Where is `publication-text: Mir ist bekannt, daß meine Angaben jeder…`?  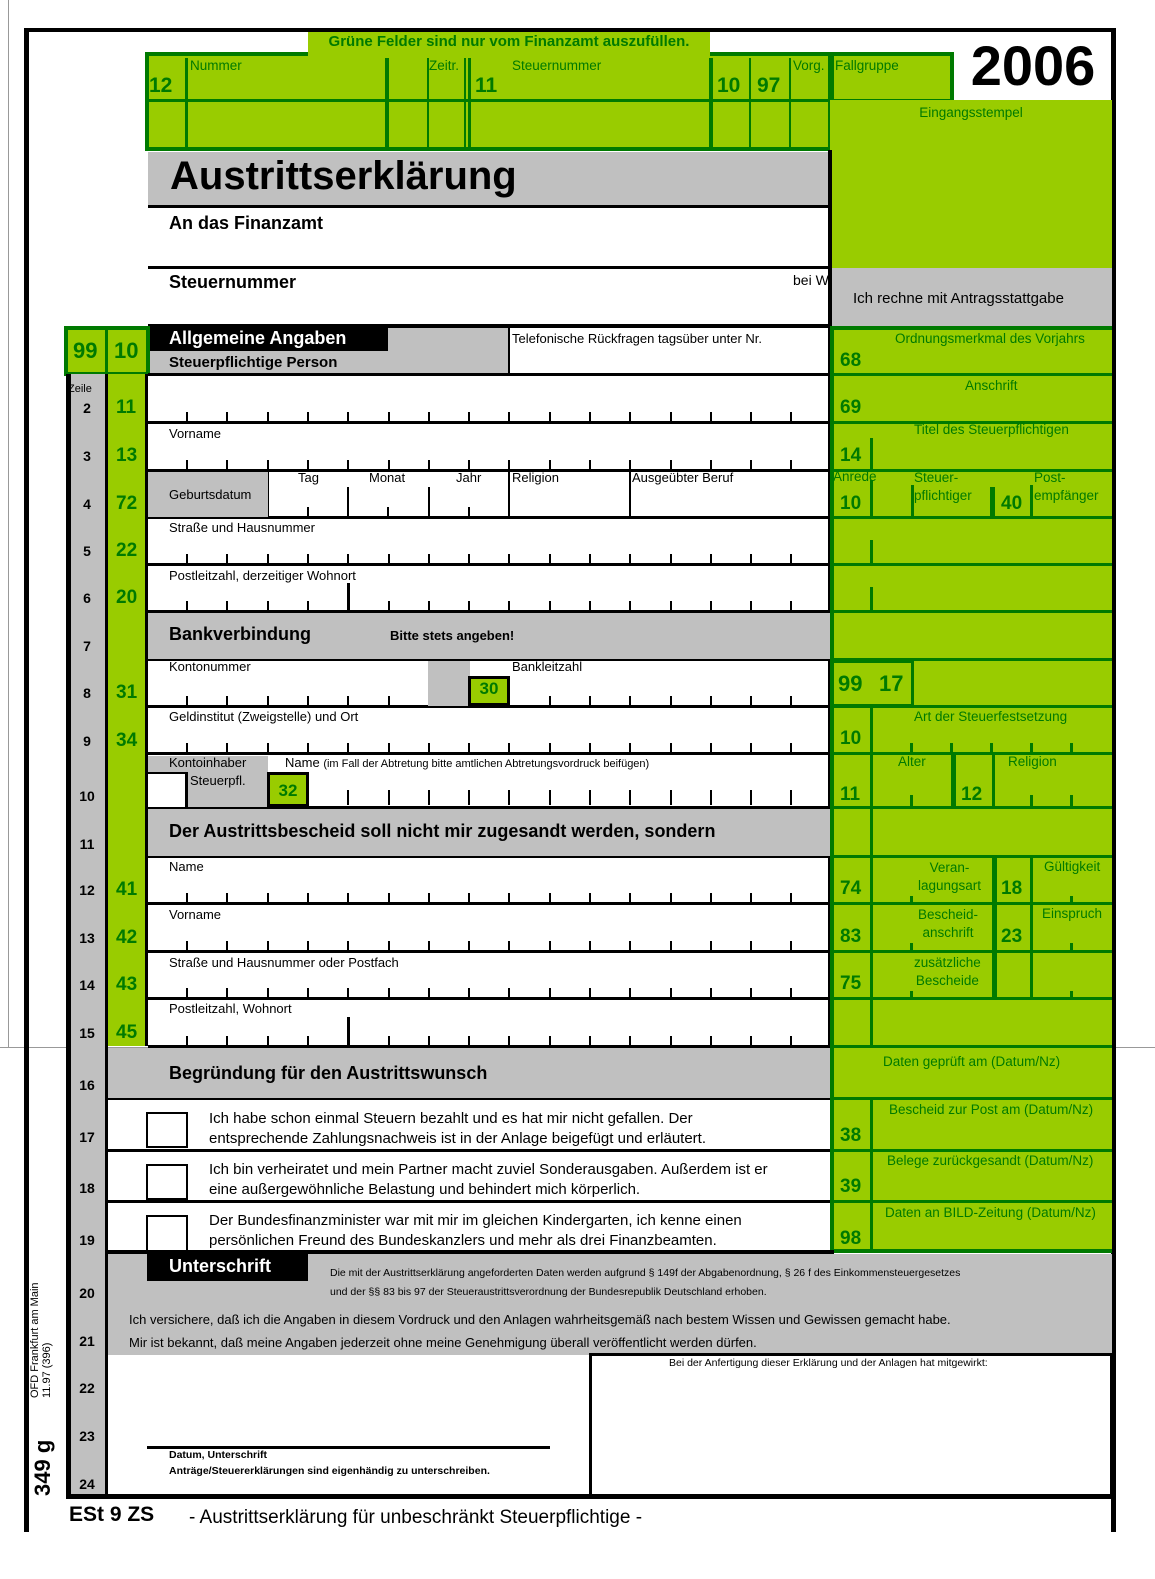 publication-text: Mir ist bekannt, daß meine Angaben jeder… is located at coordinates (443, 1342).